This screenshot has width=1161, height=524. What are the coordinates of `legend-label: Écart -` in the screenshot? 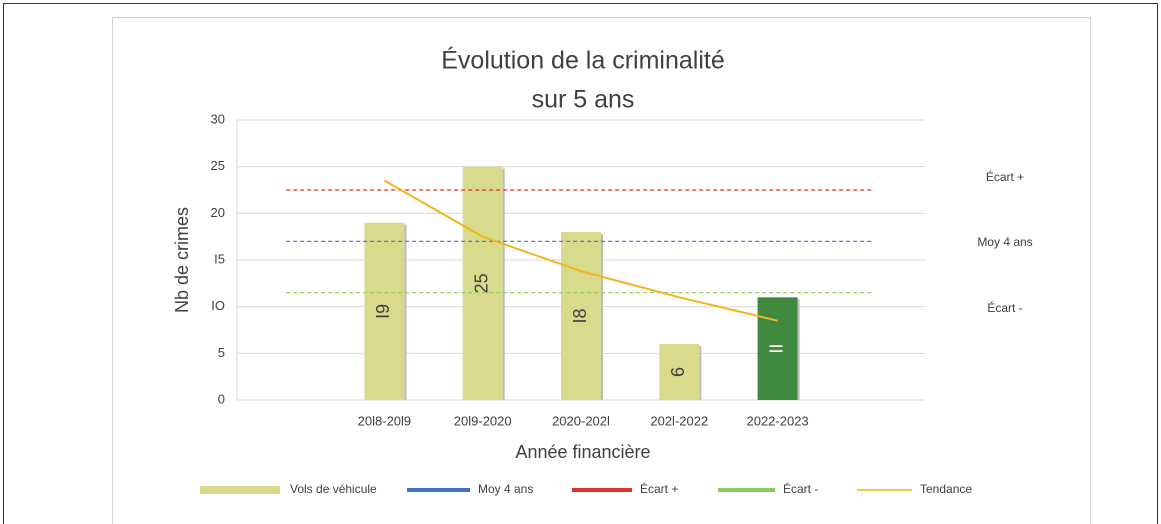 It's located at (800, 488).